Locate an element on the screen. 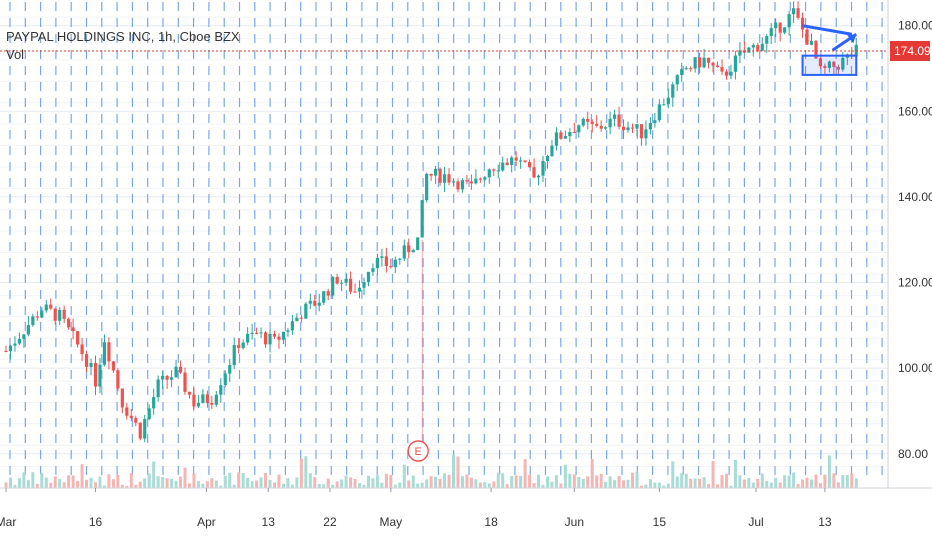 The width and height of the screenshot is (932, 555). x-tick-label: May is located at coordinates (391, 522).